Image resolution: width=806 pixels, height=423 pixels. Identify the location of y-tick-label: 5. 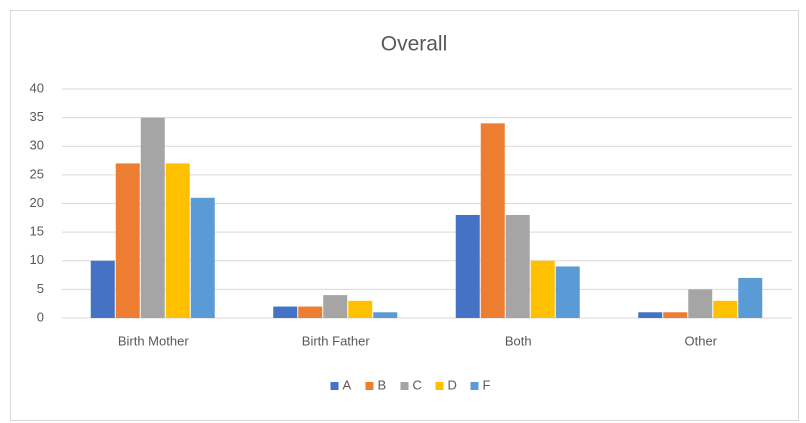
(40, 288).